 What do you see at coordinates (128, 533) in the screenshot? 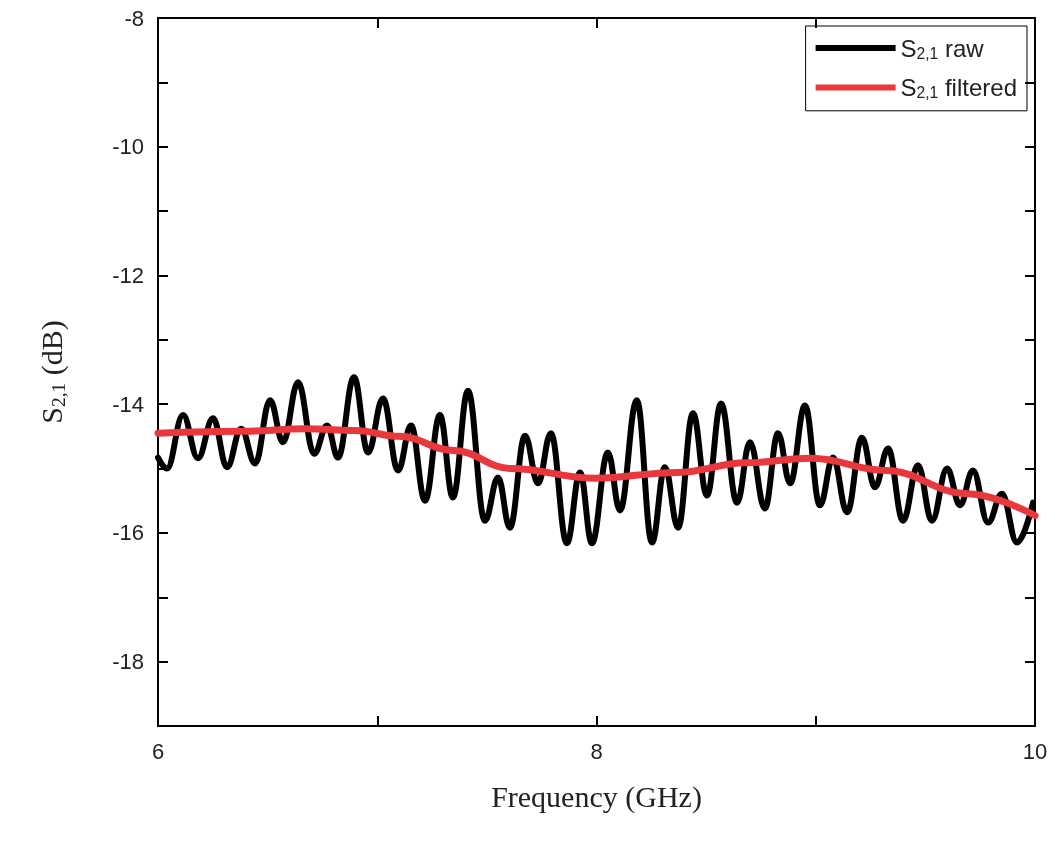
I see `y-tick-label: -16` at bounding box center [128, 533].